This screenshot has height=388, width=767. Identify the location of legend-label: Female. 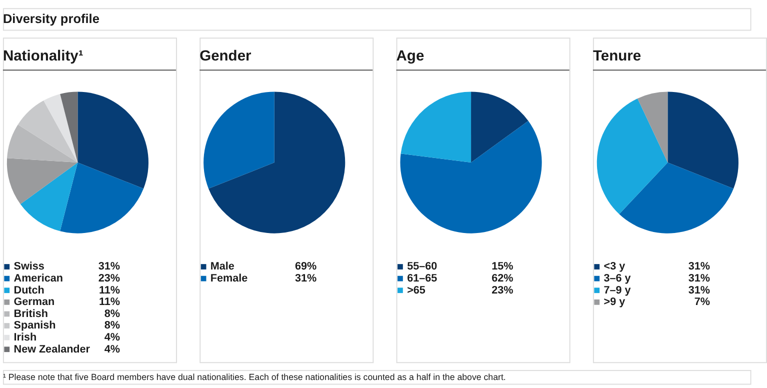
(229, 278).